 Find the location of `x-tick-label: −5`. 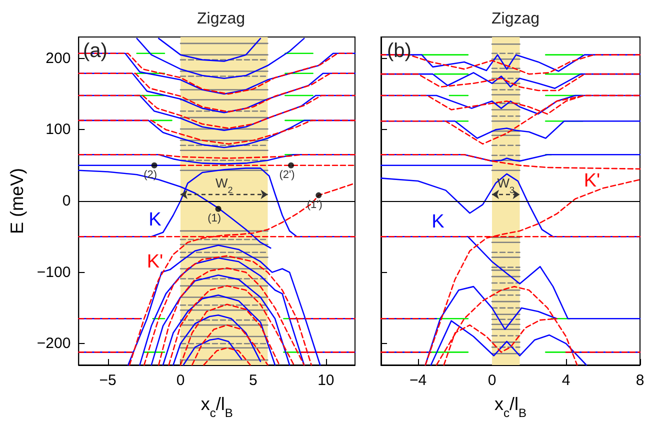

x-tick-label: −5 is located at coordinates (107, 380).